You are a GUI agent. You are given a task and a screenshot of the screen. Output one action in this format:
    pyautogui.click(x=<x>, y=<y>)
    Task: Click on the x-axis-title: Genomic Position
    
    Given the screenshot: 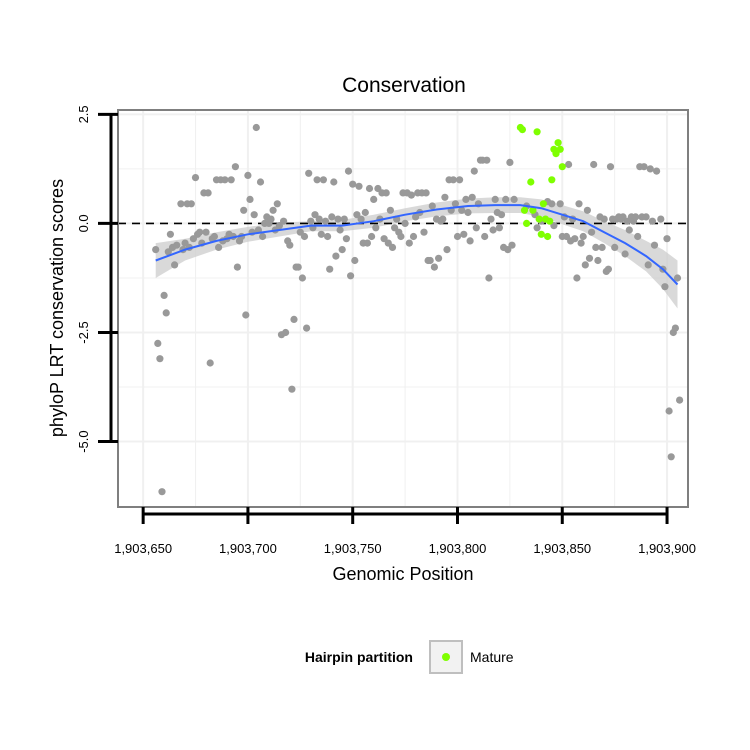 What is the action you would take?
    pyautogui.click(x=402, y=574)
    